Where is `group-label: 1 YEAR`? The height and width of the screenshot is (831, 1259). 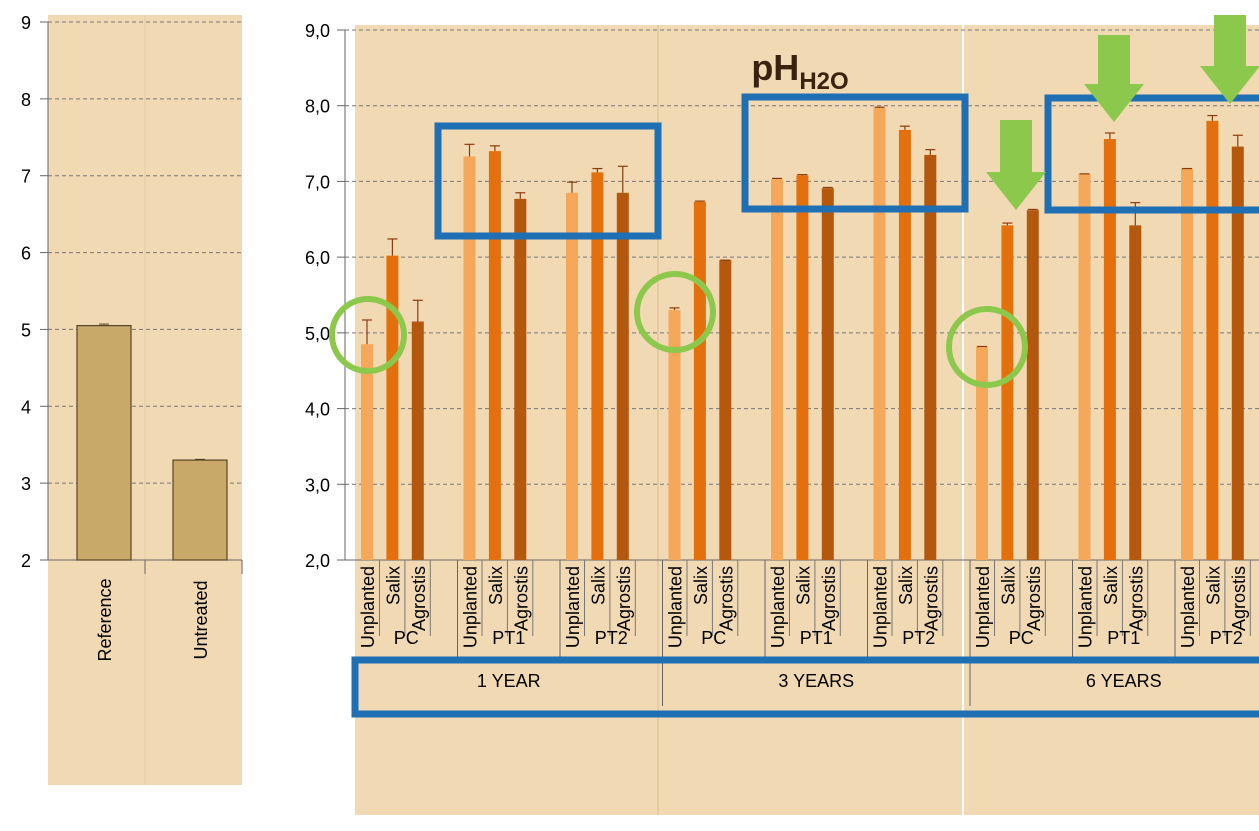
group-label: 1 YEAR is located at coordinates (509, 681).